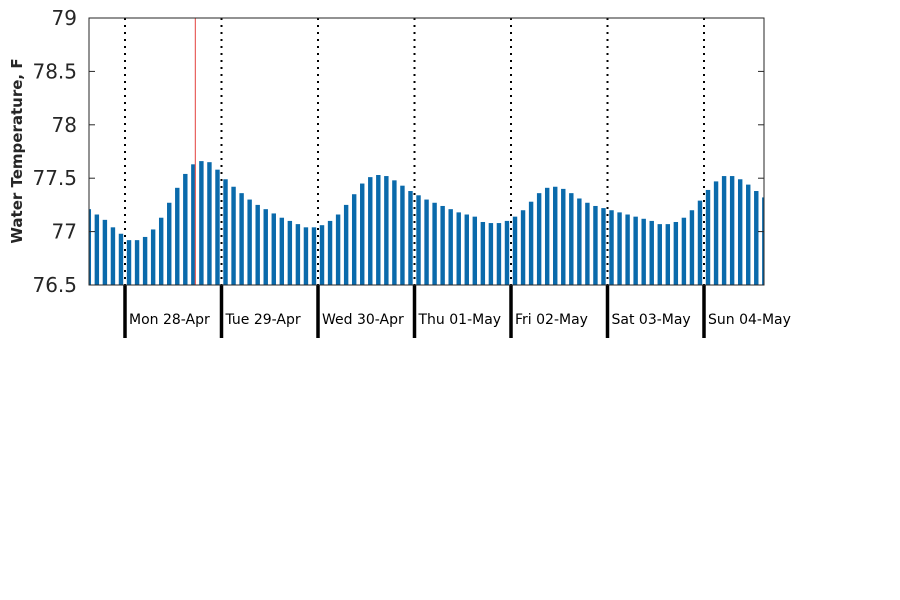  I want to click on day-label: Thu 01-May, so click(460, 320).